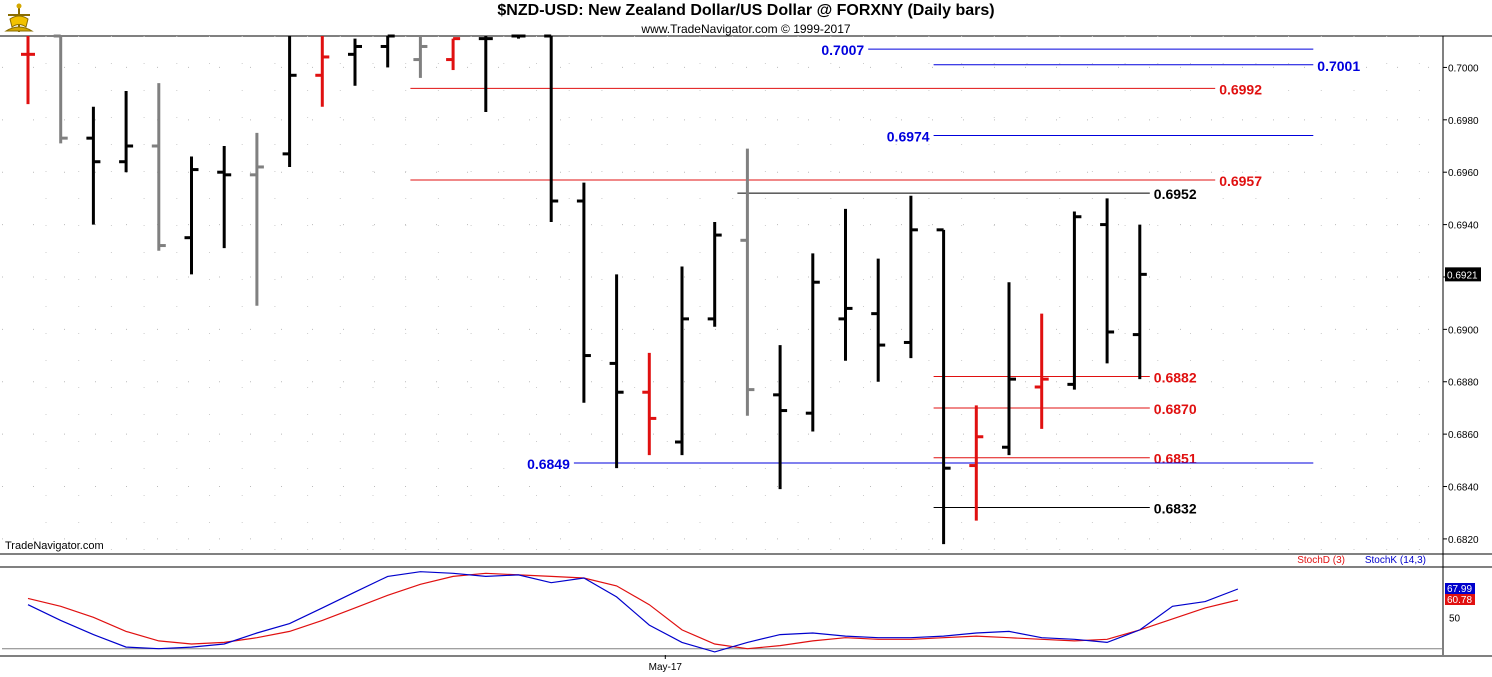 The image size is (1492, 677). What do you see at coordinates (1175, 378) in the screenshot?
I see `price-level-label: 0.6882` at bounding box center [1175, 378].